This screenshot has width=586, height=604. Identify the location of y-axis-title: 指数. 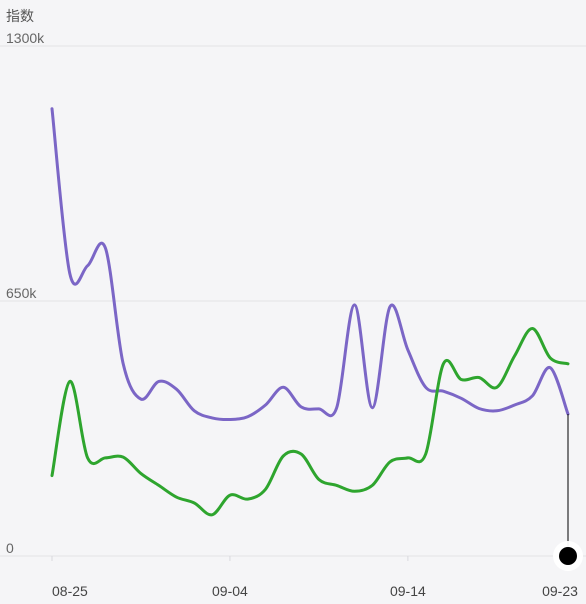
(20, 16).